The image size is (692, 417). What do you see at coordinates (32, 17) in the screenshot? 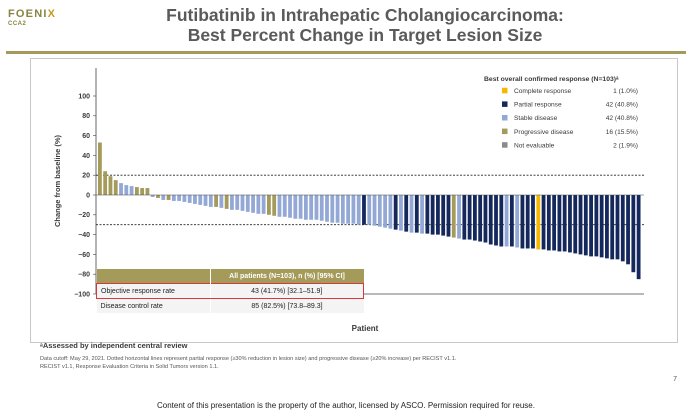
I see `foenix-logo: FOENIX CCA2` at bounding box center [32, 17].